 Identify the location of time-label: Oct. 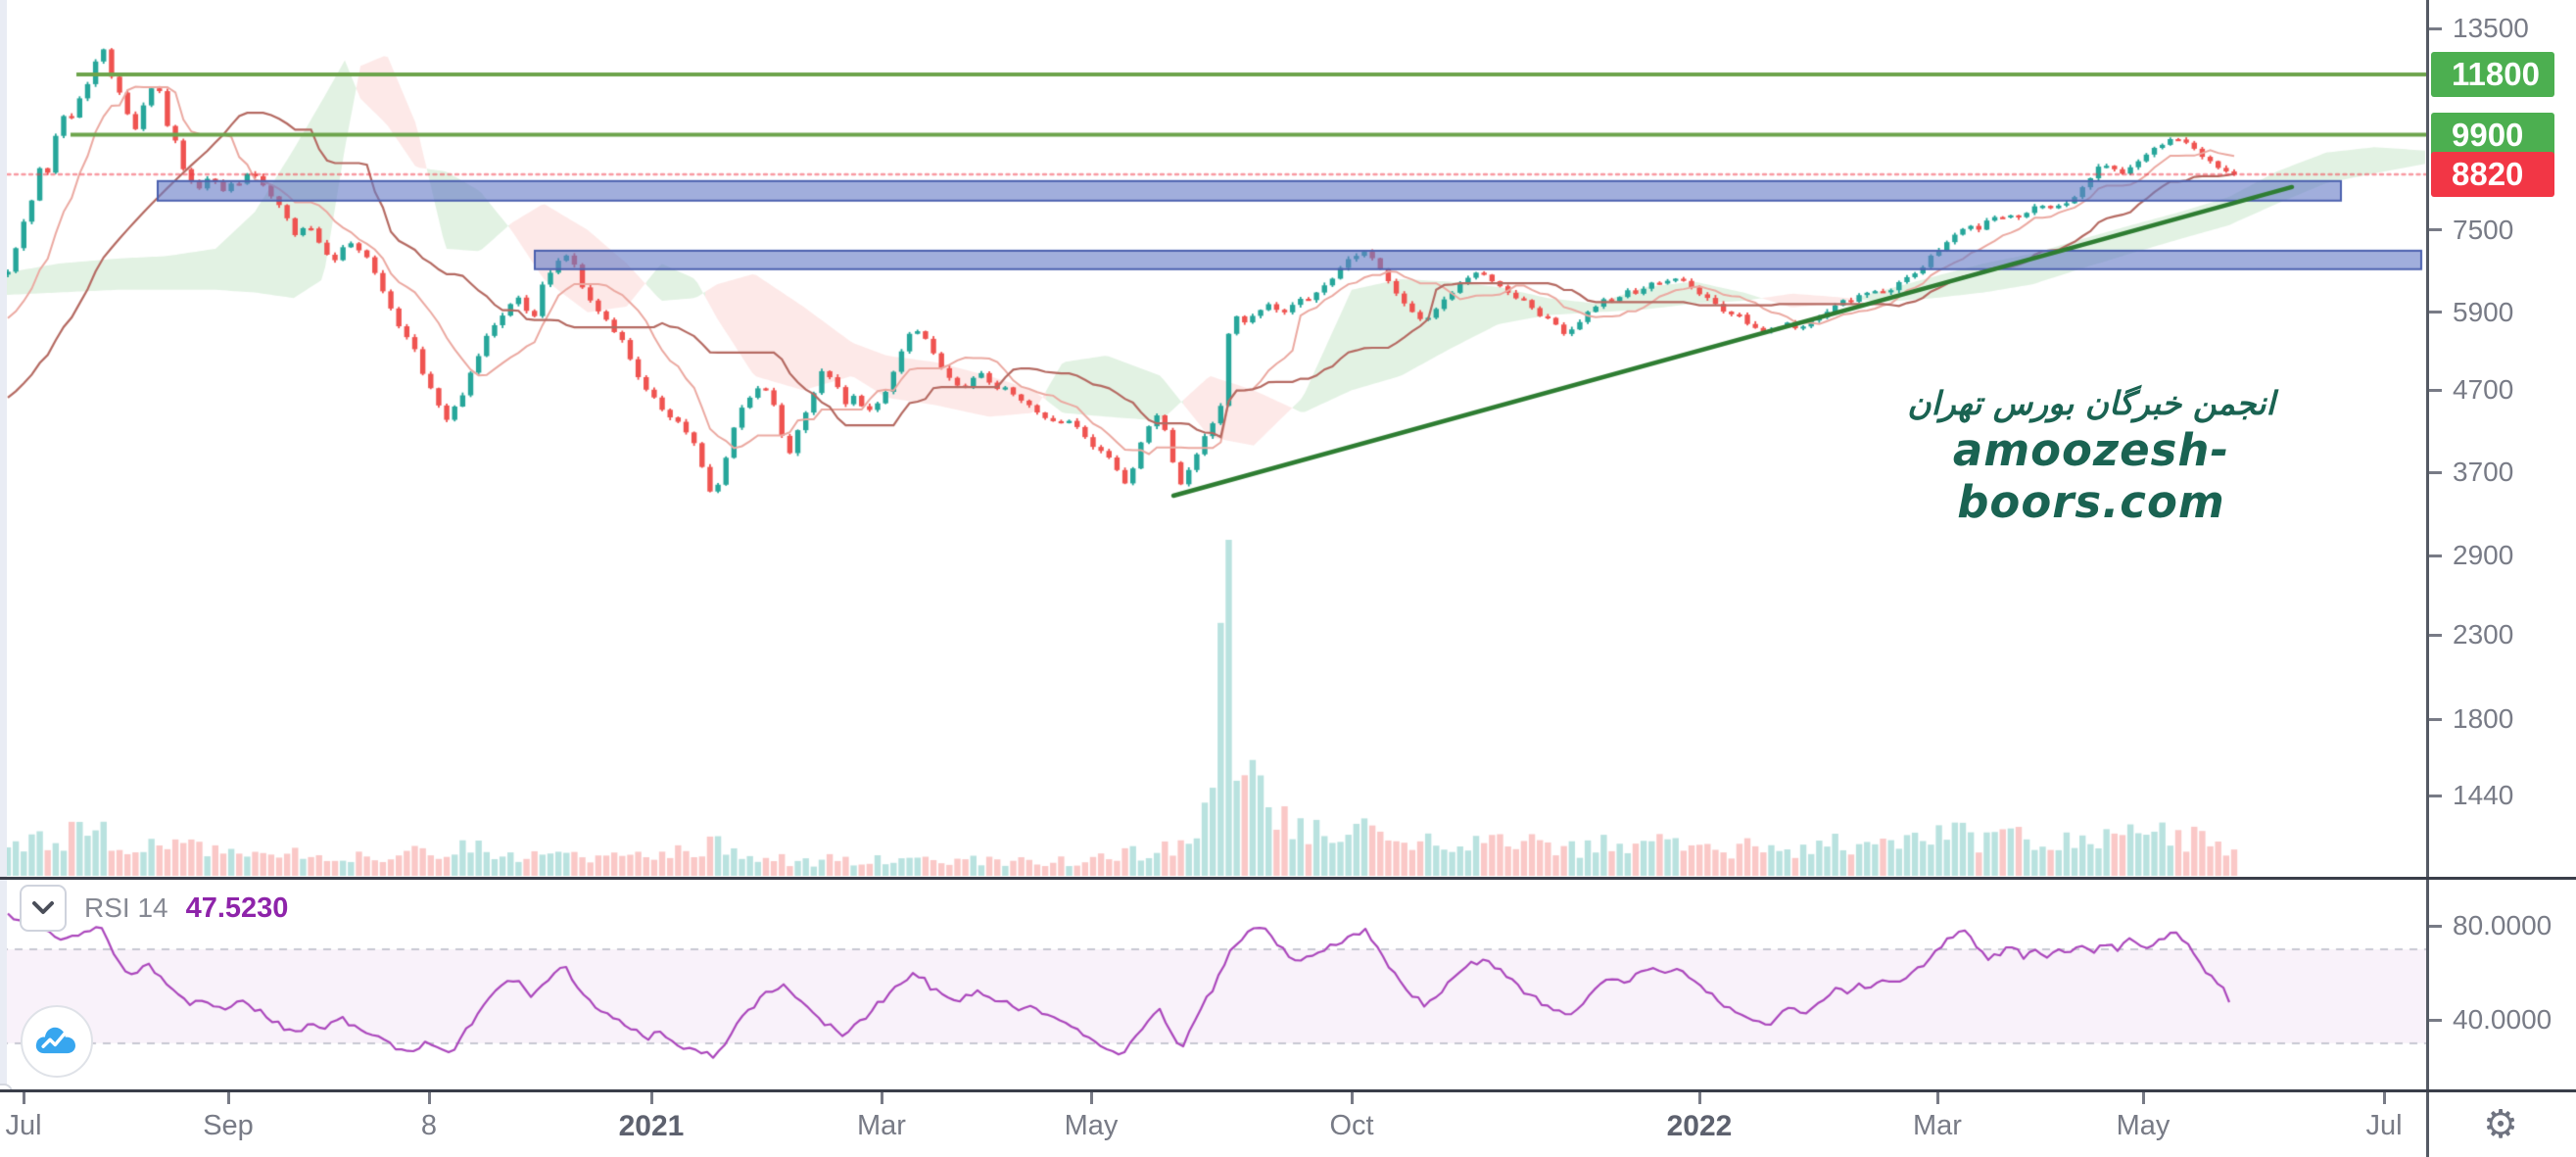
(1351, 1125).